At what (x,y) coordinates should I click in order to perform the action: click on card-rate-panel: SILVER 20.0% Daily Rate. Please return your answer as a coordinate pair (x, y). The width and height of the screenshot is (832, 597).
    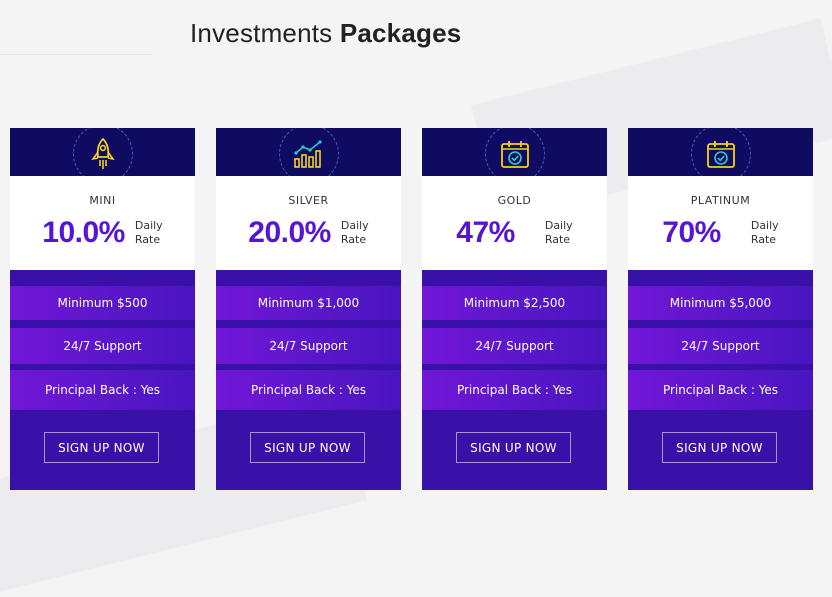
    Looking at the image, I should click on (308, 223).